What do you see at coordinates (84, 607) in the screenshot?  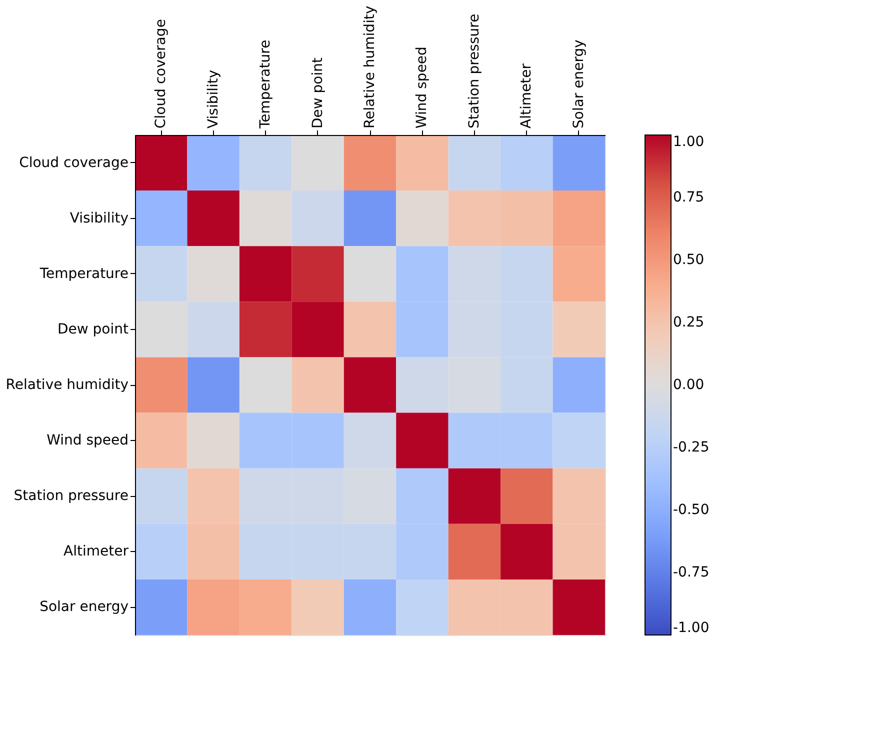 I see `y-tick-label: Solar energy` at bounding box center [84, 607].